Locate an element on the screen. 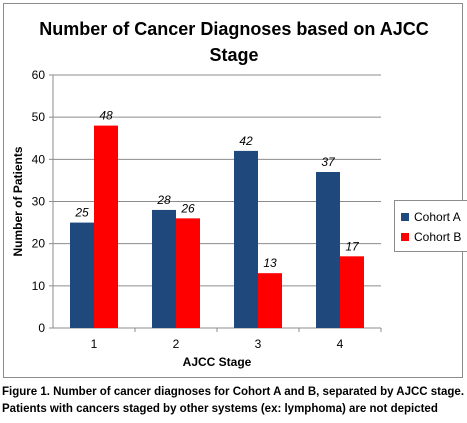 The height and width of the screenshot is (423, 467). chart-title-line-2: Stage is located at coordinates (234, 55).